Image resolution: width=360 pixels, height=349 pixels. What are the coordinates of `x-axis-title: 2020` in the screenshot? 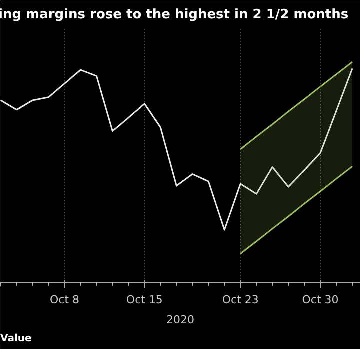 It's located at (180, 320).